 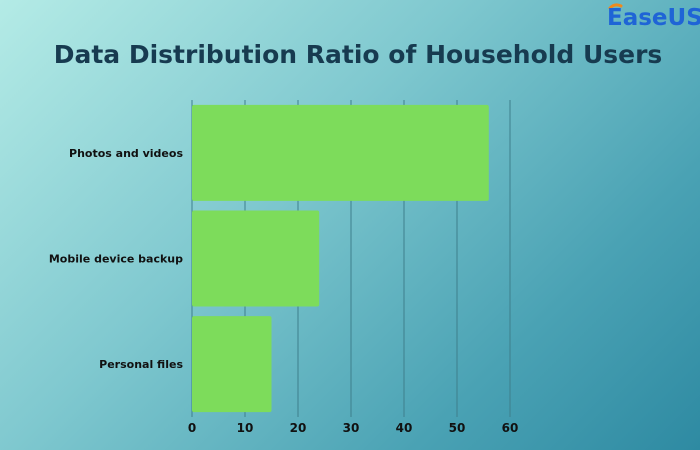 What do you see at coordinates (457, 428) in the screenshot?
I see `x-tick-label: 50` at bounding box center [457, 428].